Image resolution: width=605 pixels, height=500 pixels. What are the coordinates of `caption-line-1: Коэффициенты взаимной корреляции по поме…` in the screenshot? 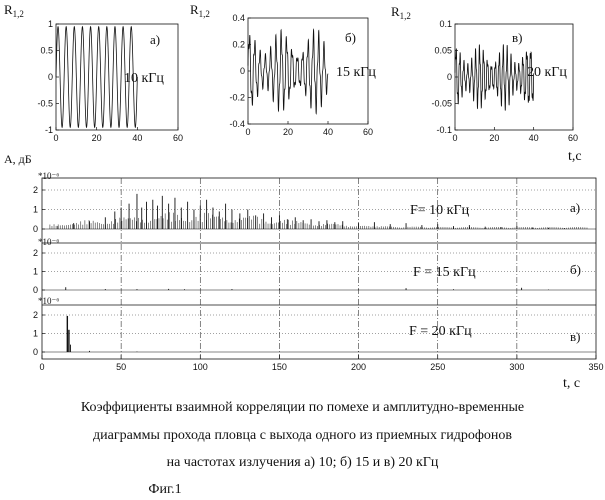 It's located at (302, 408).